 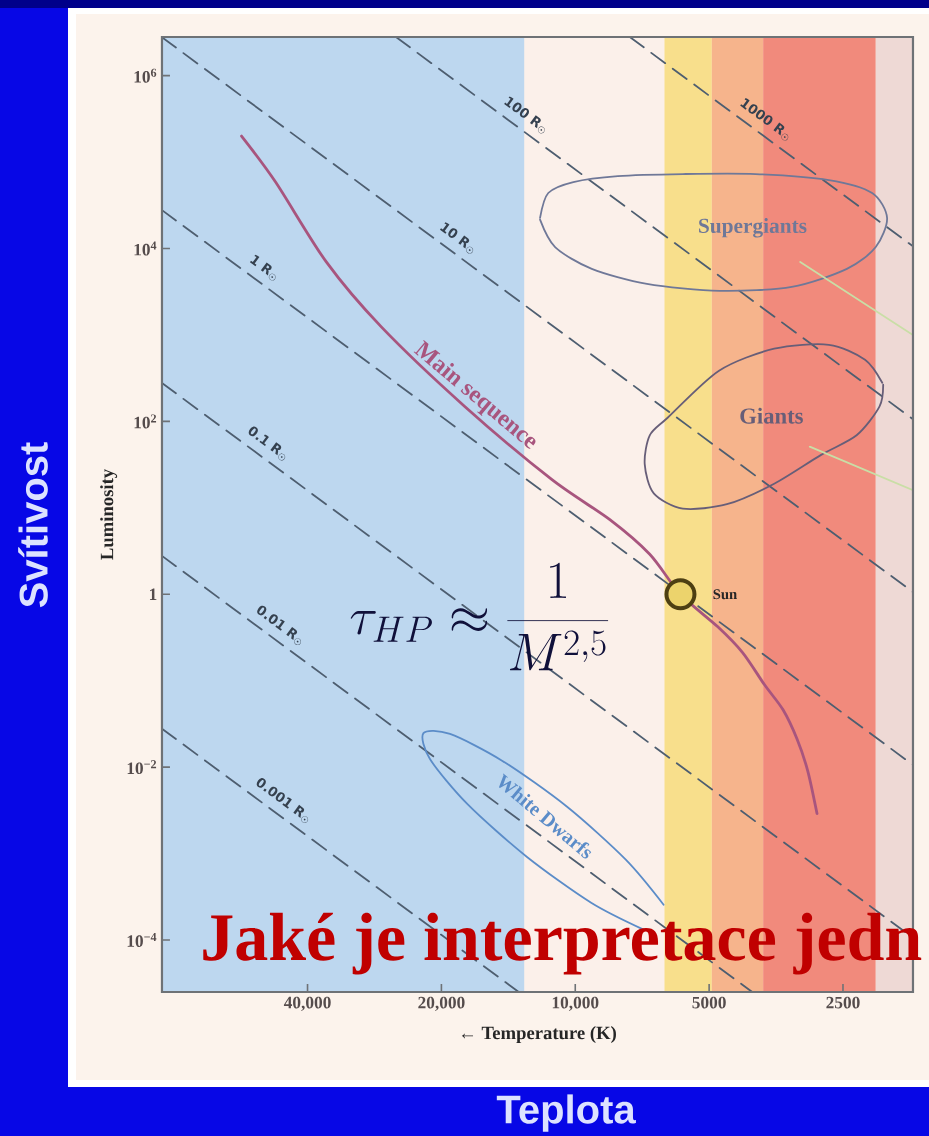 What do you see at coordinates (771, 415) in the screenshot?
I see `series-label: Giants` at bounding box center [771, 415].